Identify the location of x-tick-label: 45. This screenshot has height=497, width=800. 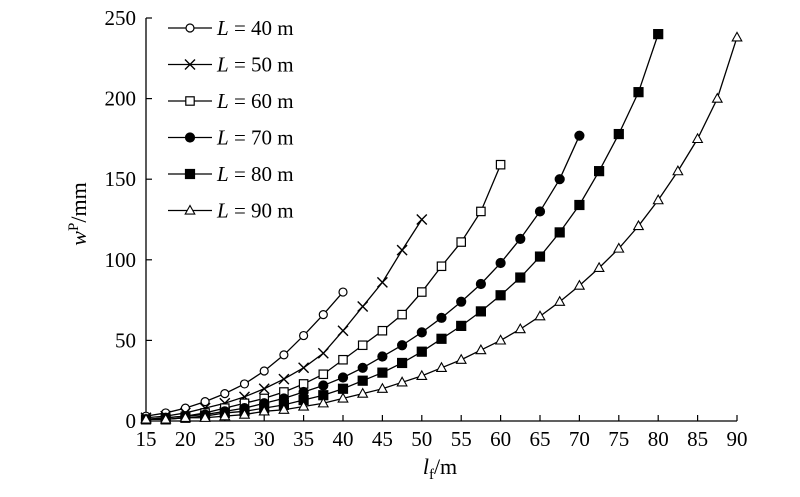
(382, 439).